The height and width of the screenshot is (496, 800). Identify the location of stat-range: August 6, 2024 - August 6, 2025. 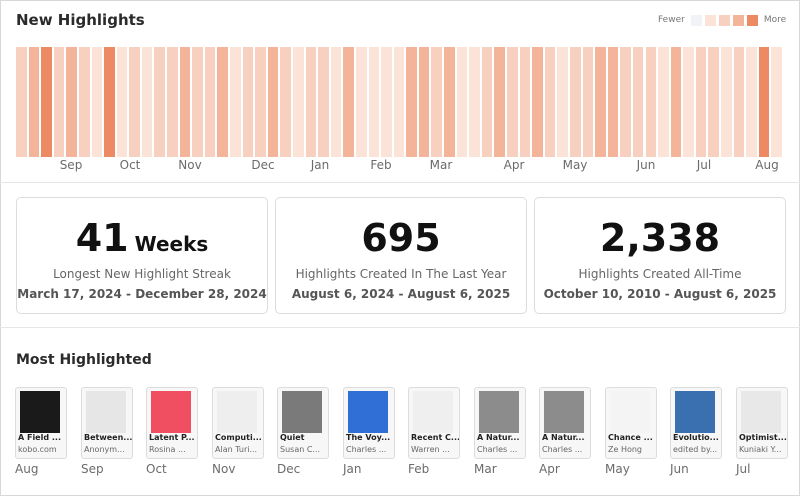
(401, 294).